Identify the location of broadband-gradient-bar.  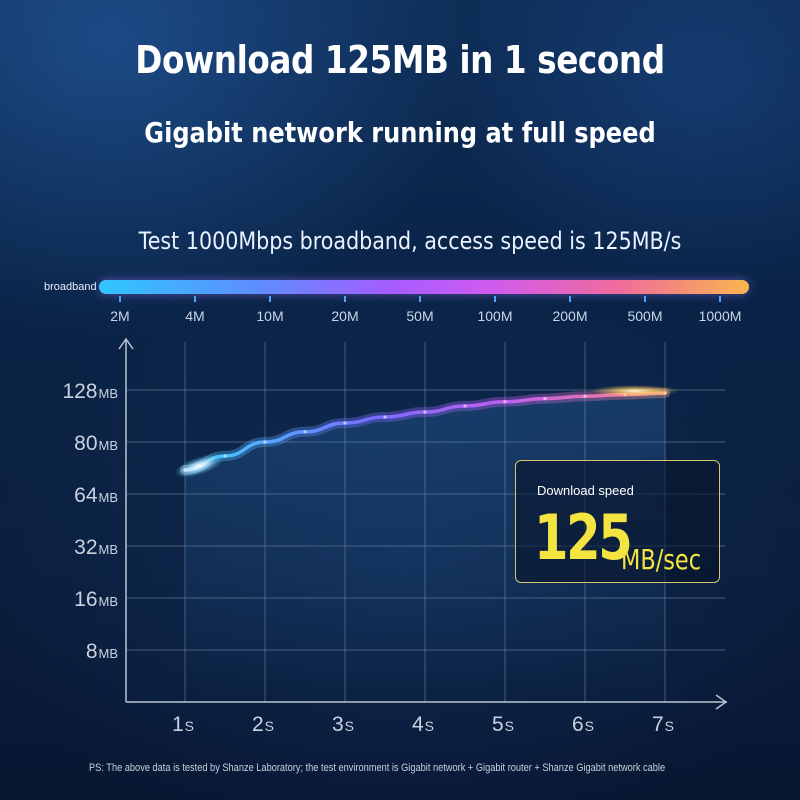
(424, 287).